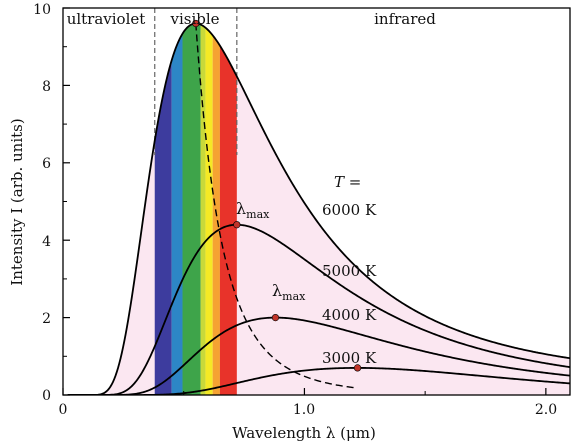  What do you see at coordinates (46, 164) in the screenshot?
I see `y-tick-label-6: 6` at bounding box center [46, 164].